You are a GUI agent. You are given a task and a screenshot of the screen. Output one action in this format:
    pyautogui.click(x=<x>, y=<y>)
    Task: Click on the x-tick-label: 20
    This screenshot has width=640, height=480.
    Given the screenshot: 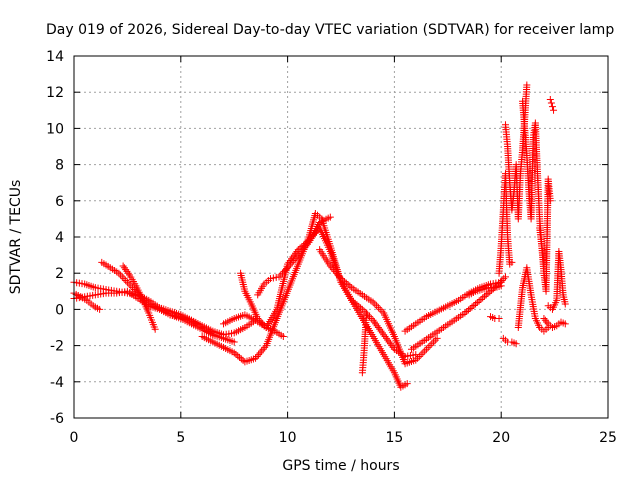 What is the action you would take?
    pyautogui.click(x=501, y=438)
    